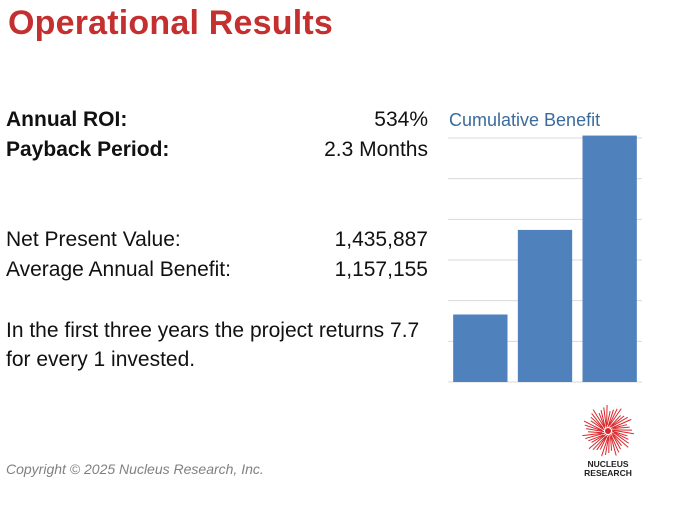 Image resolution: width=694 pixels, height=512 pixels. I want to click on npv-label: Net Present Value:, so click(93, 239).